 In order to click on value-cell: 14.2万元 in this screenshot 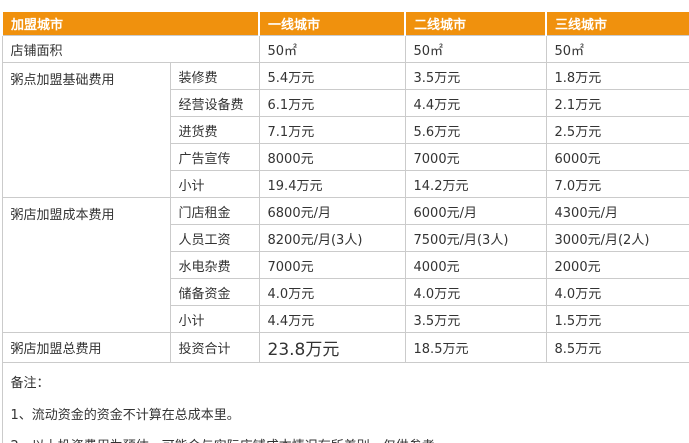, I will do `click(475, 184)`.